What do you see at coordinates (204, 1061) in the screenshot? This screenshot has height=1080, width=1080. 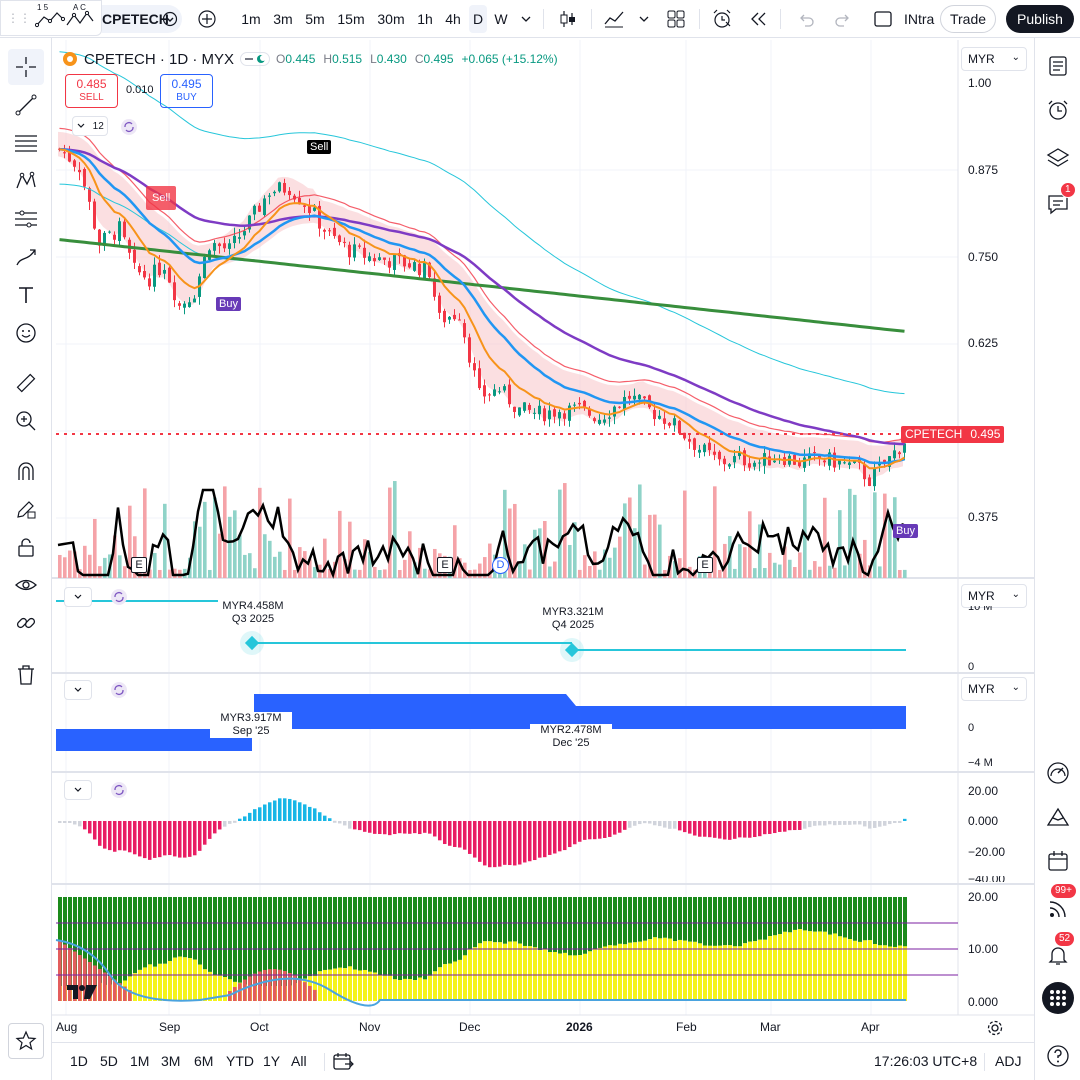 I see `range-6m: 6M` at bounding box center [204, 1061].